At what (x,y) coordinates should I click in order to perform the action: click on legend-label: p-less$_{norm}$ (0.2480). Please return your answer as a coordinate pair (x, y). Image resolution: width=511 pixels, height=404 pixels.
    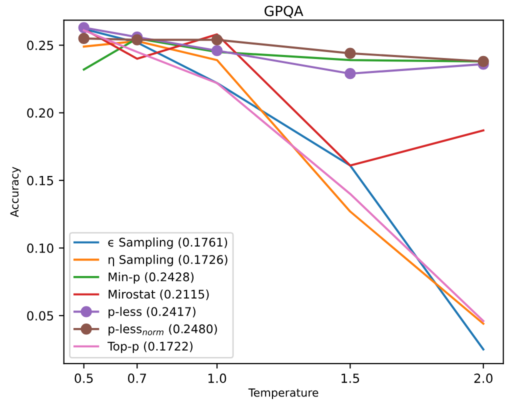
    Looking at the image, I should click on (162, 330).